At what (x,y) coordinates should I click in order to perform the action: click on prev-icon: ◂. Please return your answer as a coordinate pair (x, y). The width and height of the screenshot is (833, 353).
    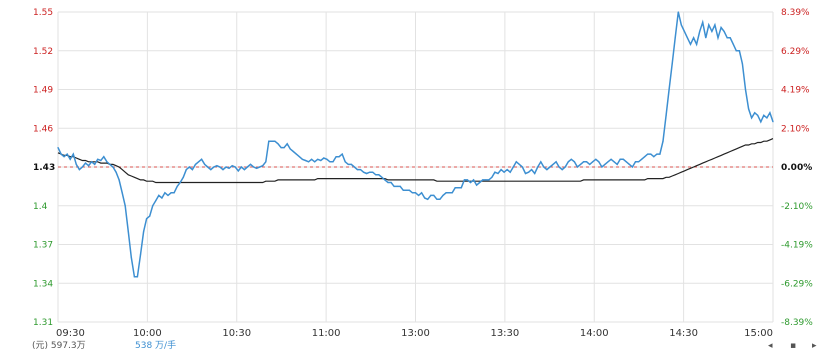
    Looking at the image, I should click on (770, 346).